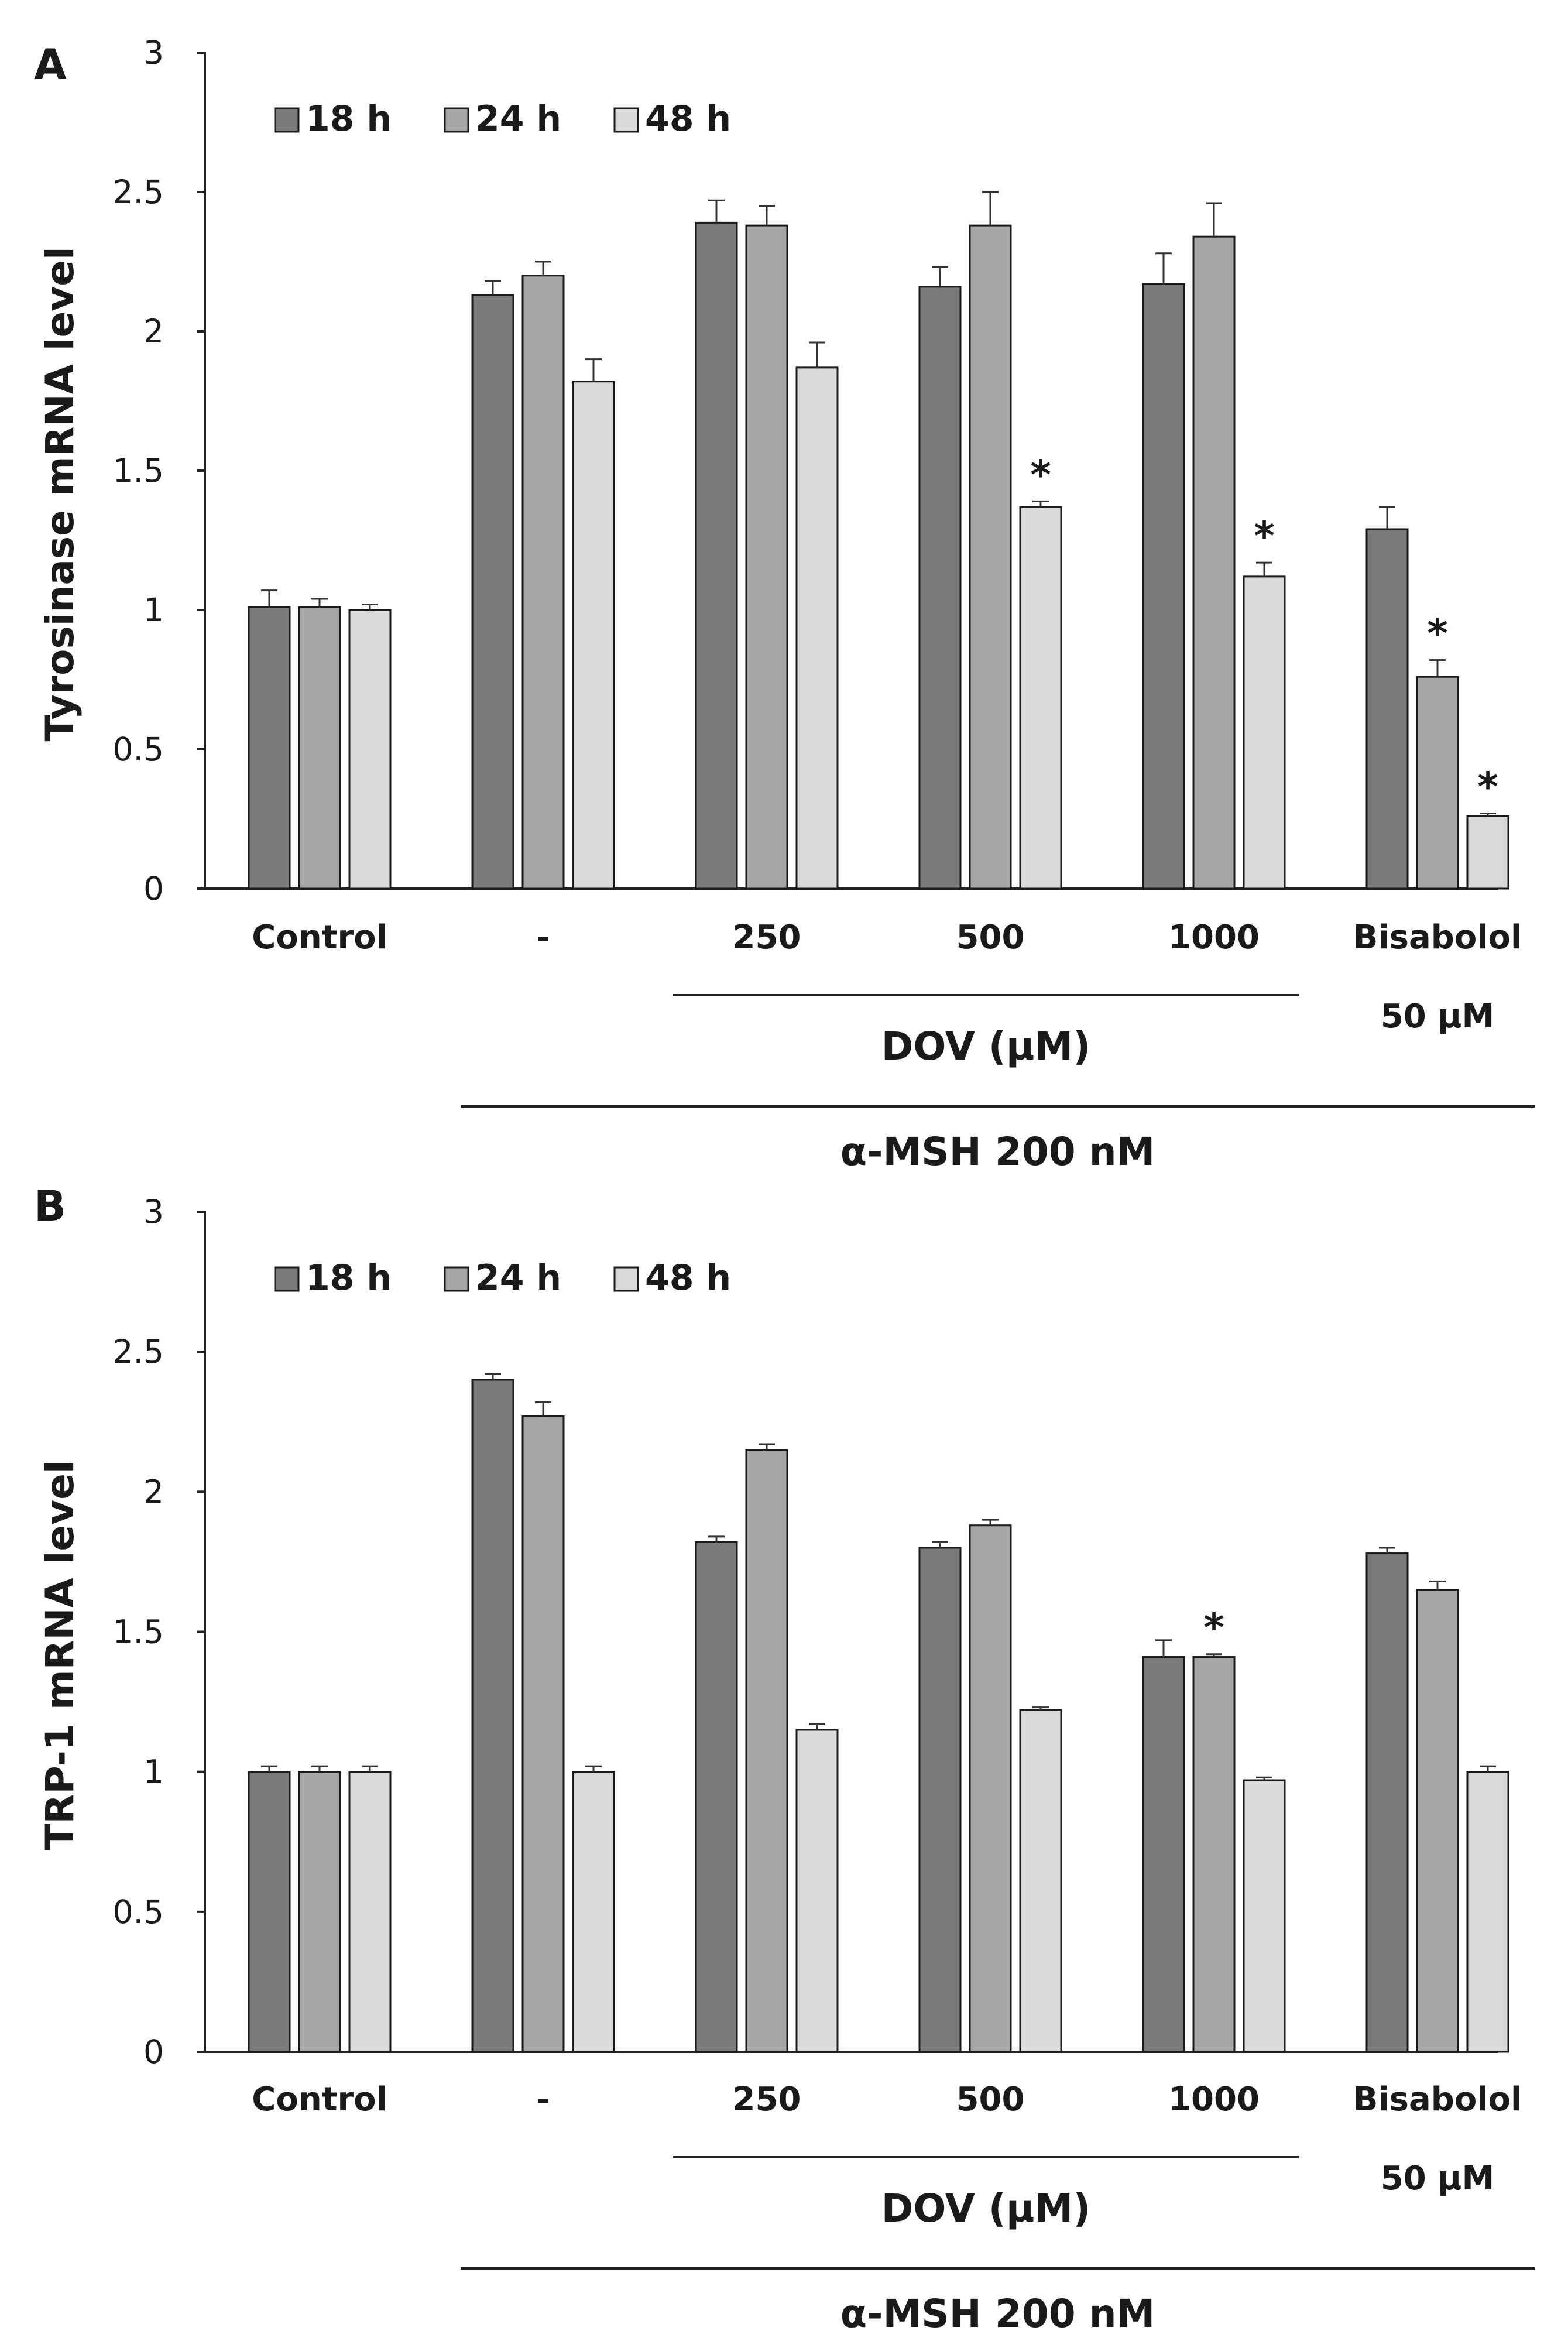 Image resolution: width=1568 pixels, height=2341 pixels. I want to click on panel-label: A, so click(51, 64).